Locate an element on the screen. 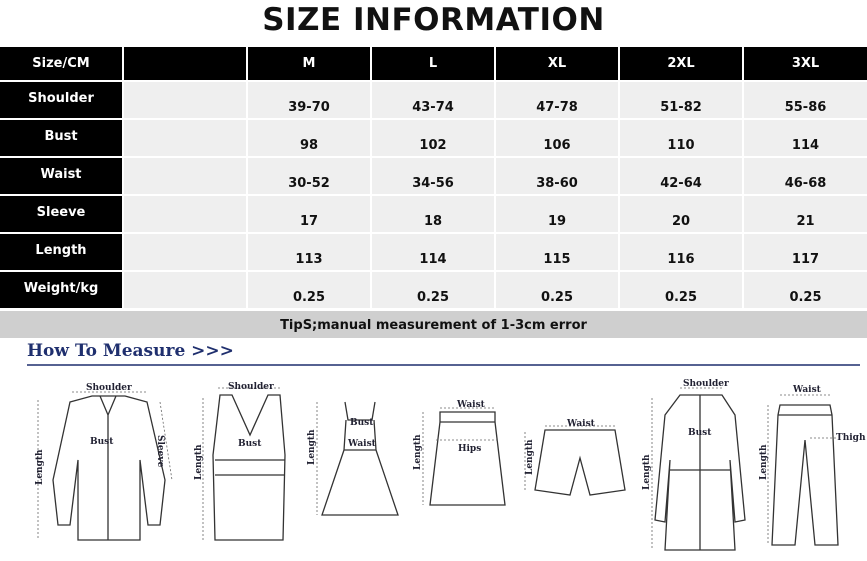 The image size is (867, 561). value-cell: 20 is located at coordinates (681, 214).